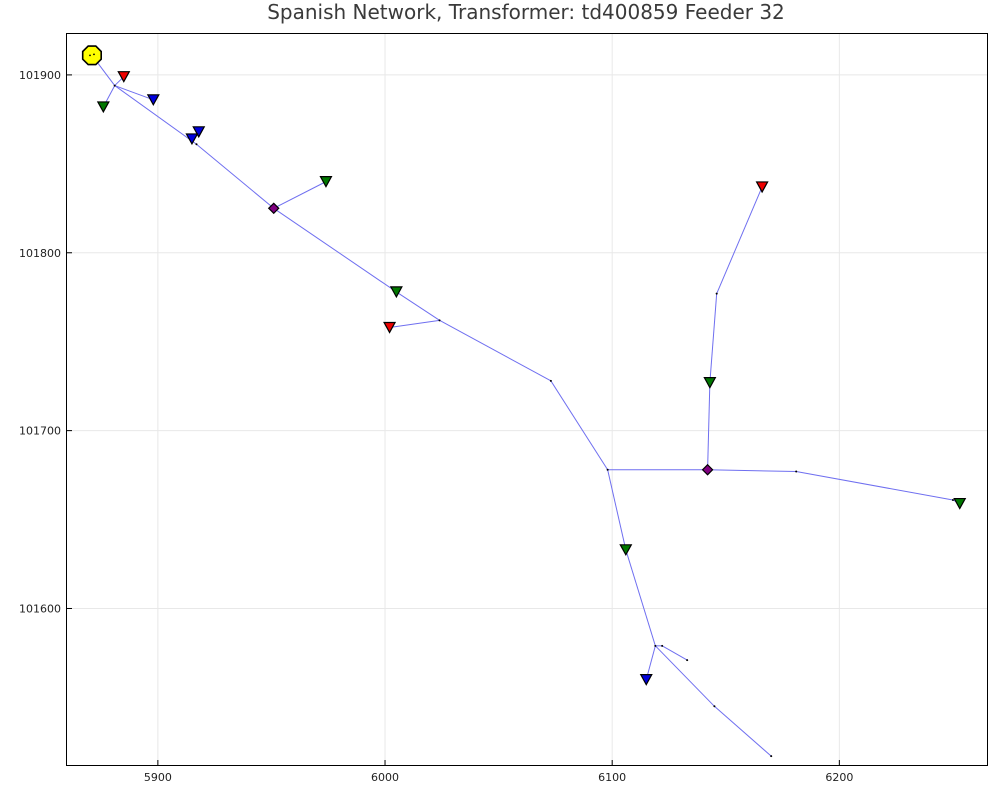  What do you see at coordinates (158, 777) in the screenshot?
I see `x-tick-label: 5900` at bounding box center [158, 777].